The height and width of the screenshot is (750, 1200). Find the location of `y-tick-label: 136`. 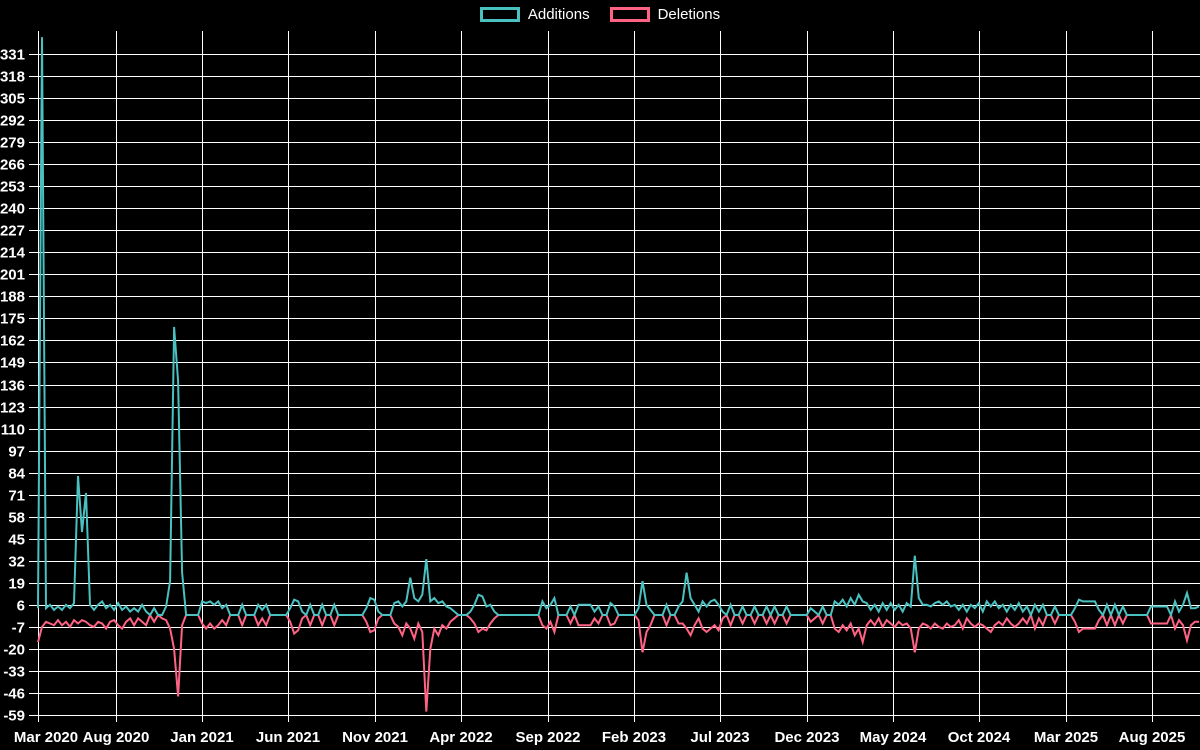

y-tick-label: 136 is located at coordinates (12, 386).